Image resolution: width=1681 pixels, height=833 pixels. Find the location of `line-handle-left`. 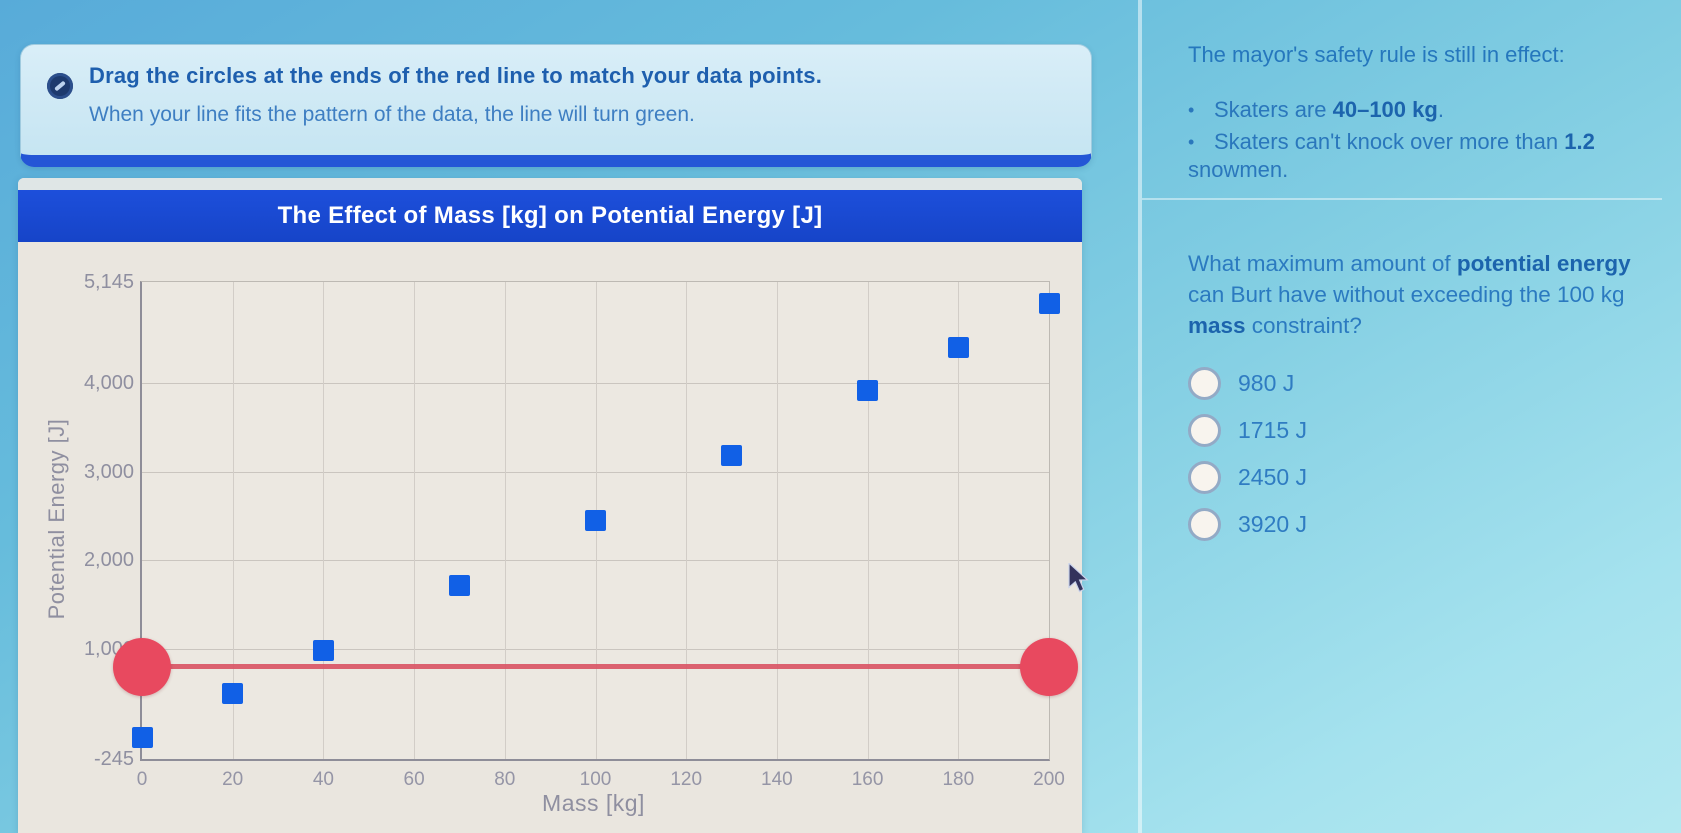

line-handle-left is located at coordinates (142, 666).